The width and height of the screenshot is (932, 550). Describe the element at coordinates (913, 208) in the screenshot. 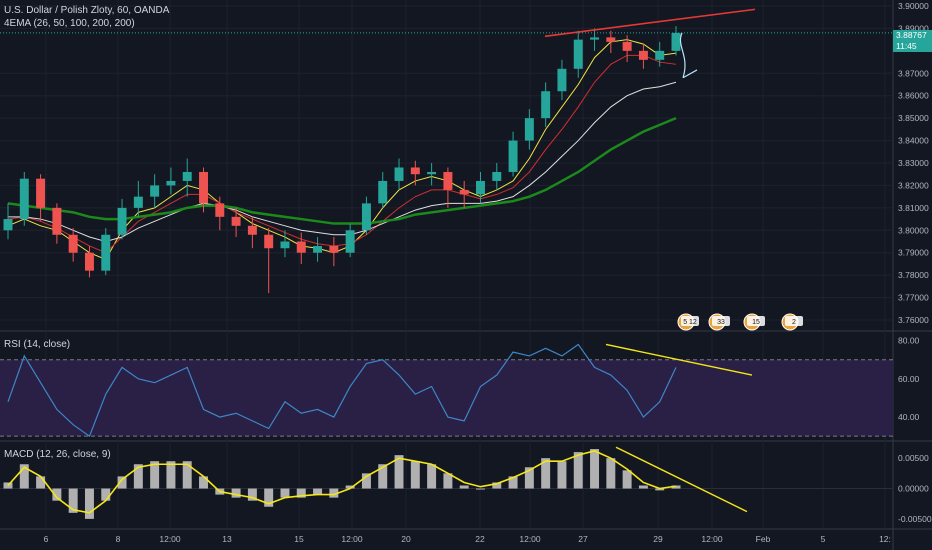

I see `price-tick-label: 3.81000` at that location.